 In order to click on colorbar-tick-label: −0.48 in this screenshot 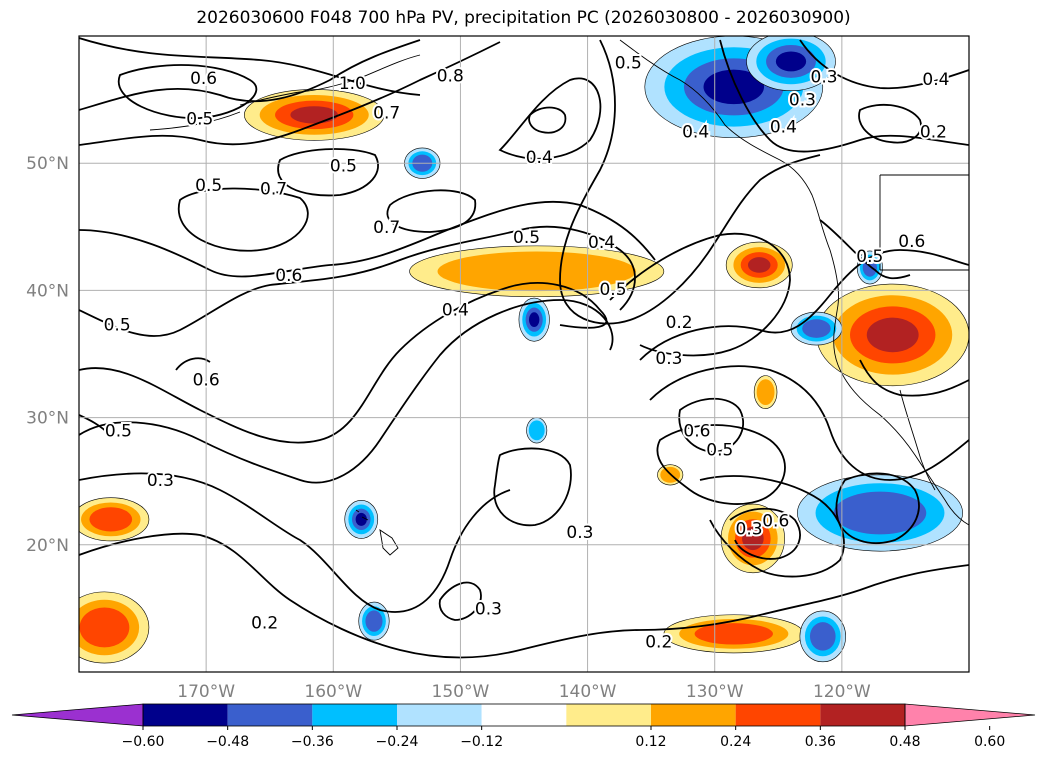, I will do `click(227, 742)`.